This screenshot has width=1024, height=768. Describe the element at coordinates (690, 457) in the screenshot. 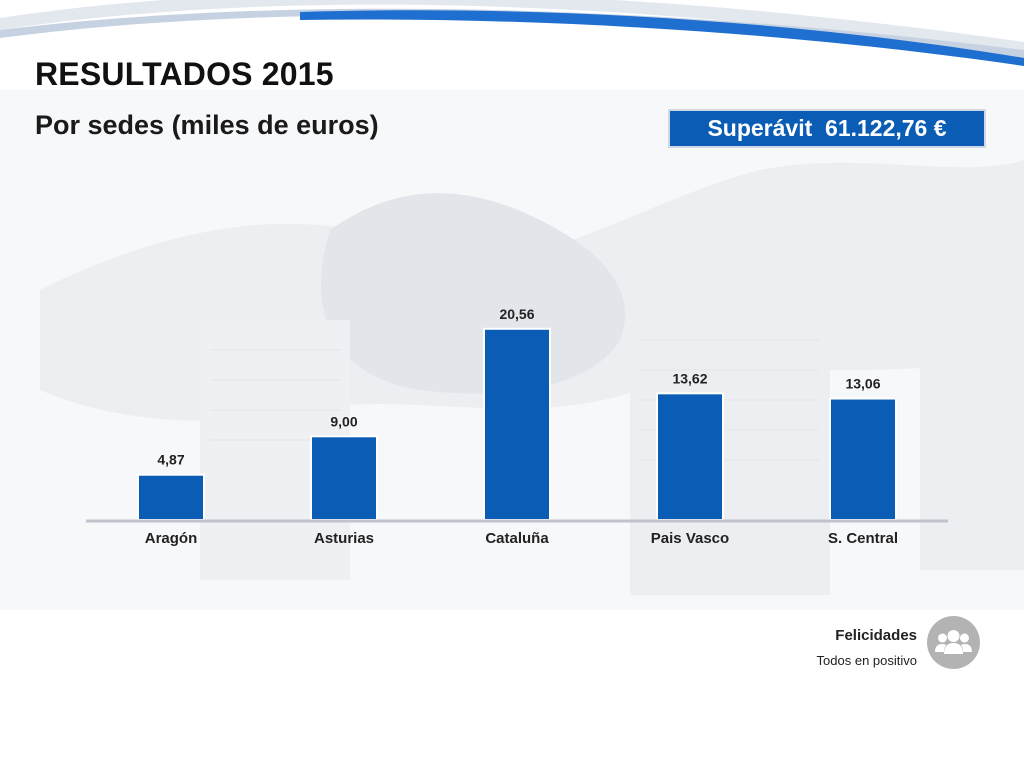

I see `bar-pais-vasco` at that location.